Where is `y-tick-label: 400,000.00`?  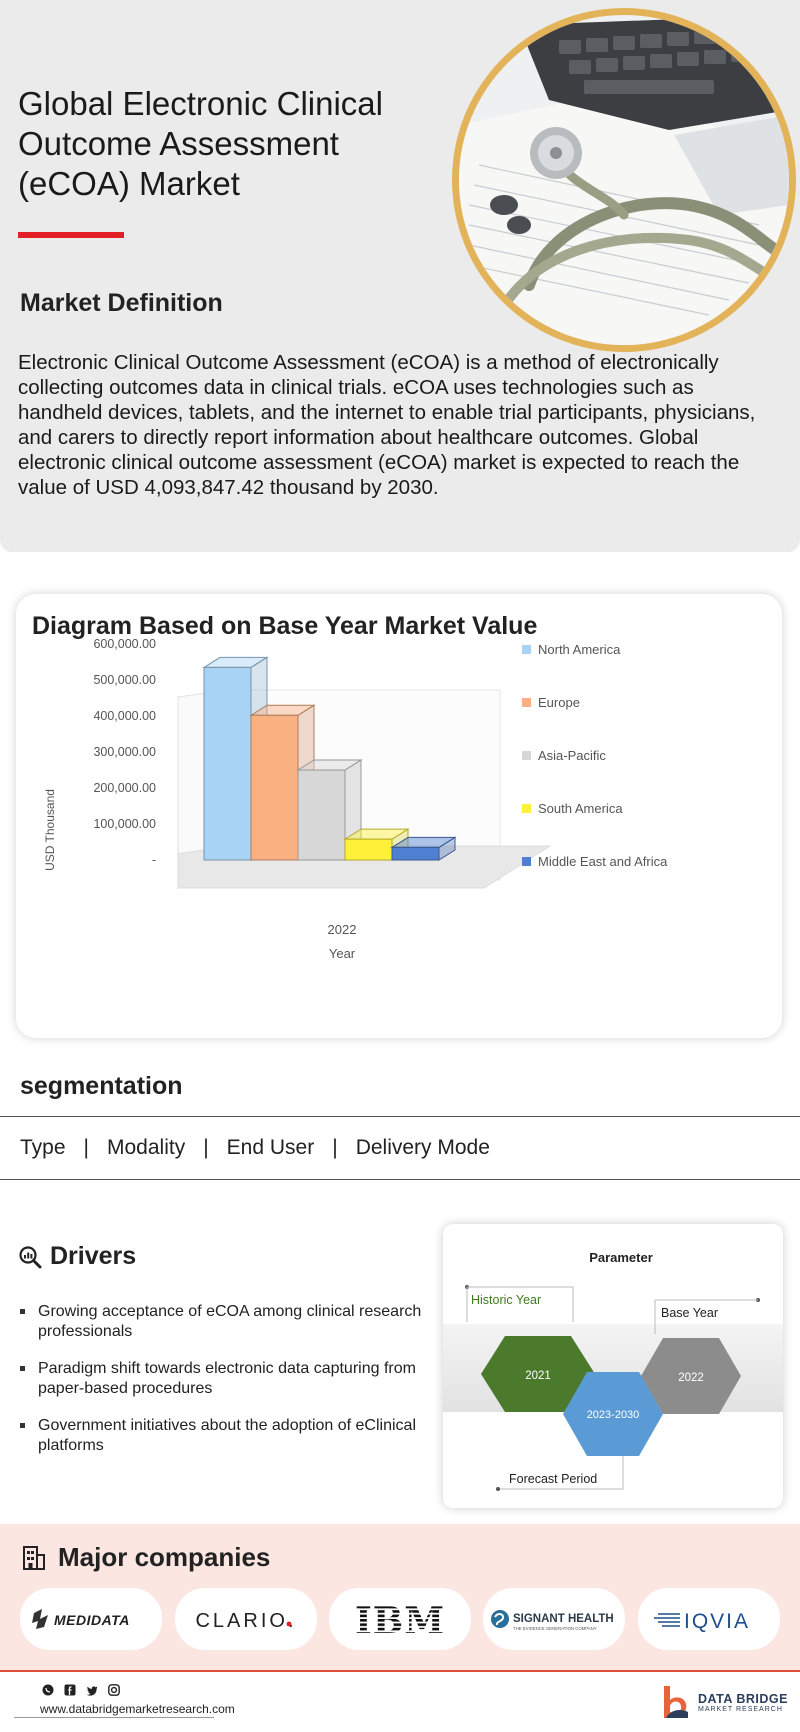
y-tick-label: 400,000.00 is located at coordinates (124, 716).